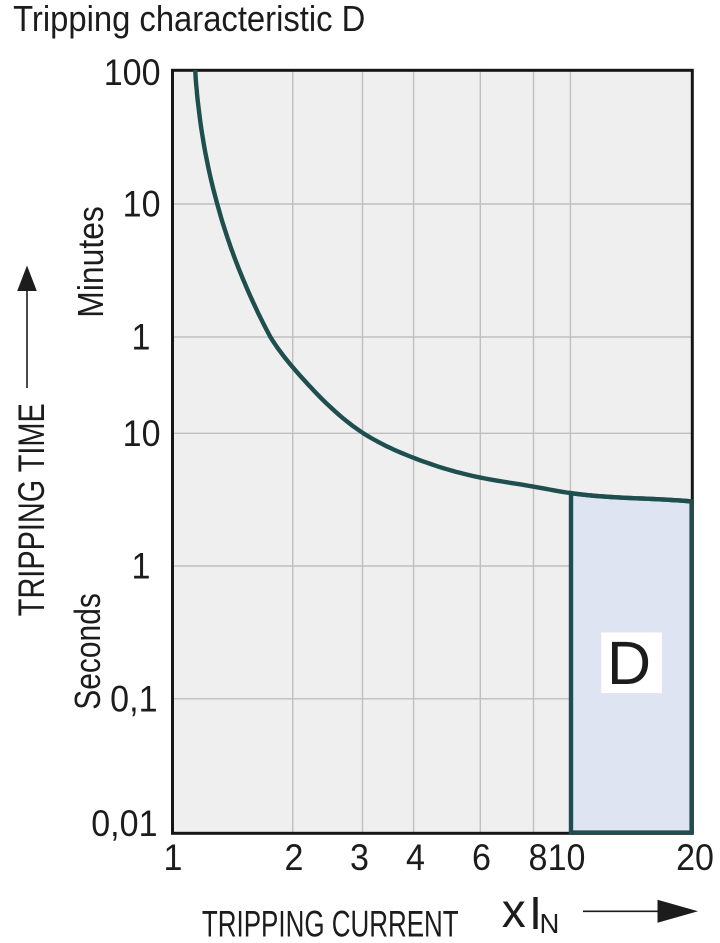 The image size is (720, 943). Describe the element at coordinates (133, 699) in the screenshot. I see `svg-text: 0,1` at that location.